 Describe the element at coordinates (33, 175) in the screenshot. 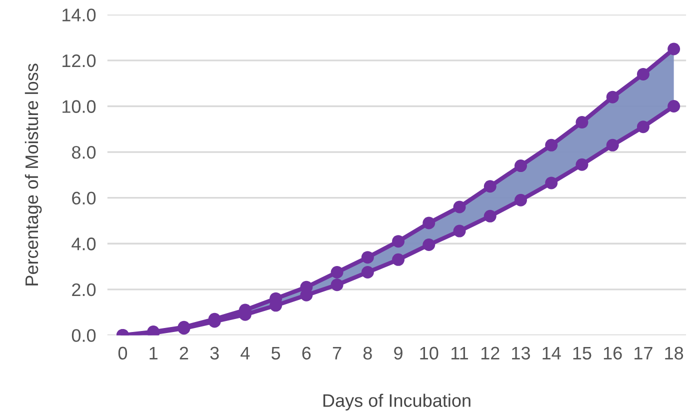

I see `y-axis-title: Percentage of Moisture loss` at that location.